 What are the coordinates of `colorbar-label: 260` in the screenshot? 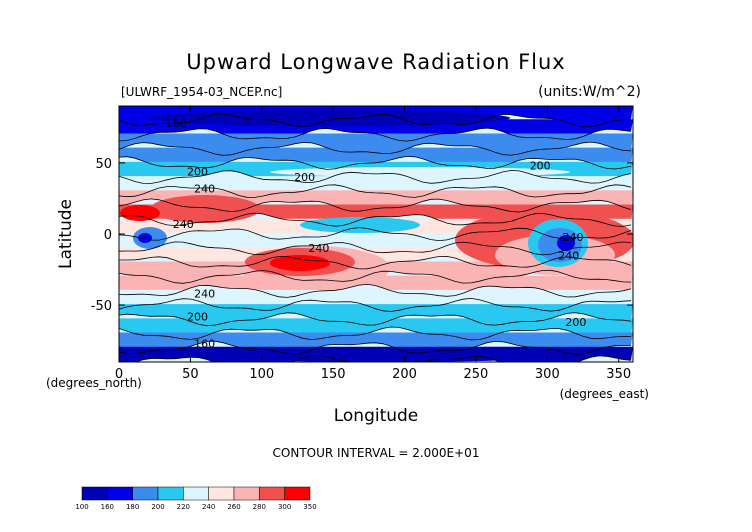 It's located at (233, 507).